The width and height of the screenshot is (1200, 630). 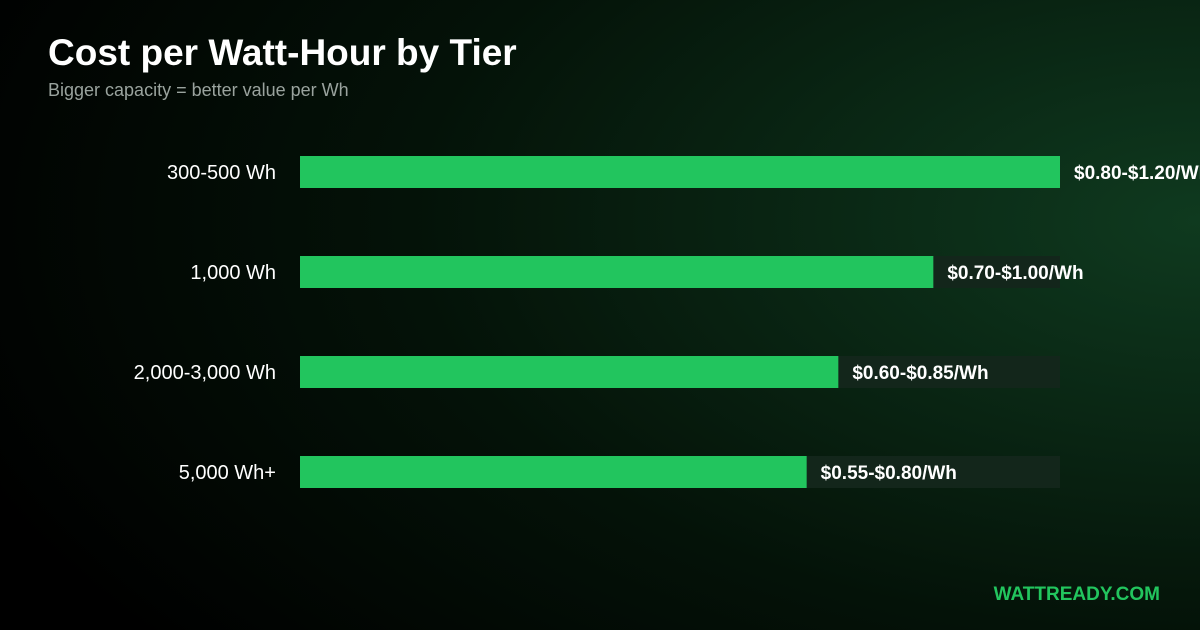 I want to click on category-label: 2,000-3,000 Wh, so click(x=205, y=373).